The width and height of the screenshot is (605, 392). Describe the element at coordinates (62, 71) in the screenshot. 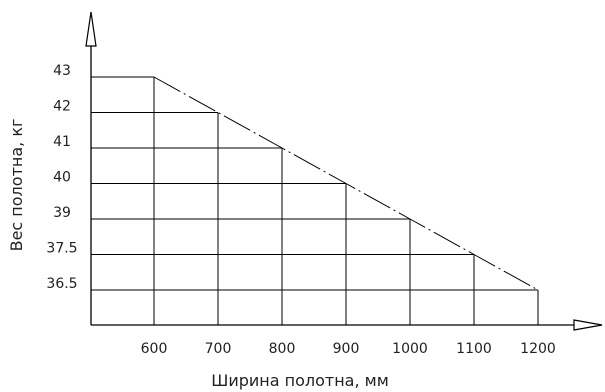

I see `y-tick-label: 43` at that location.